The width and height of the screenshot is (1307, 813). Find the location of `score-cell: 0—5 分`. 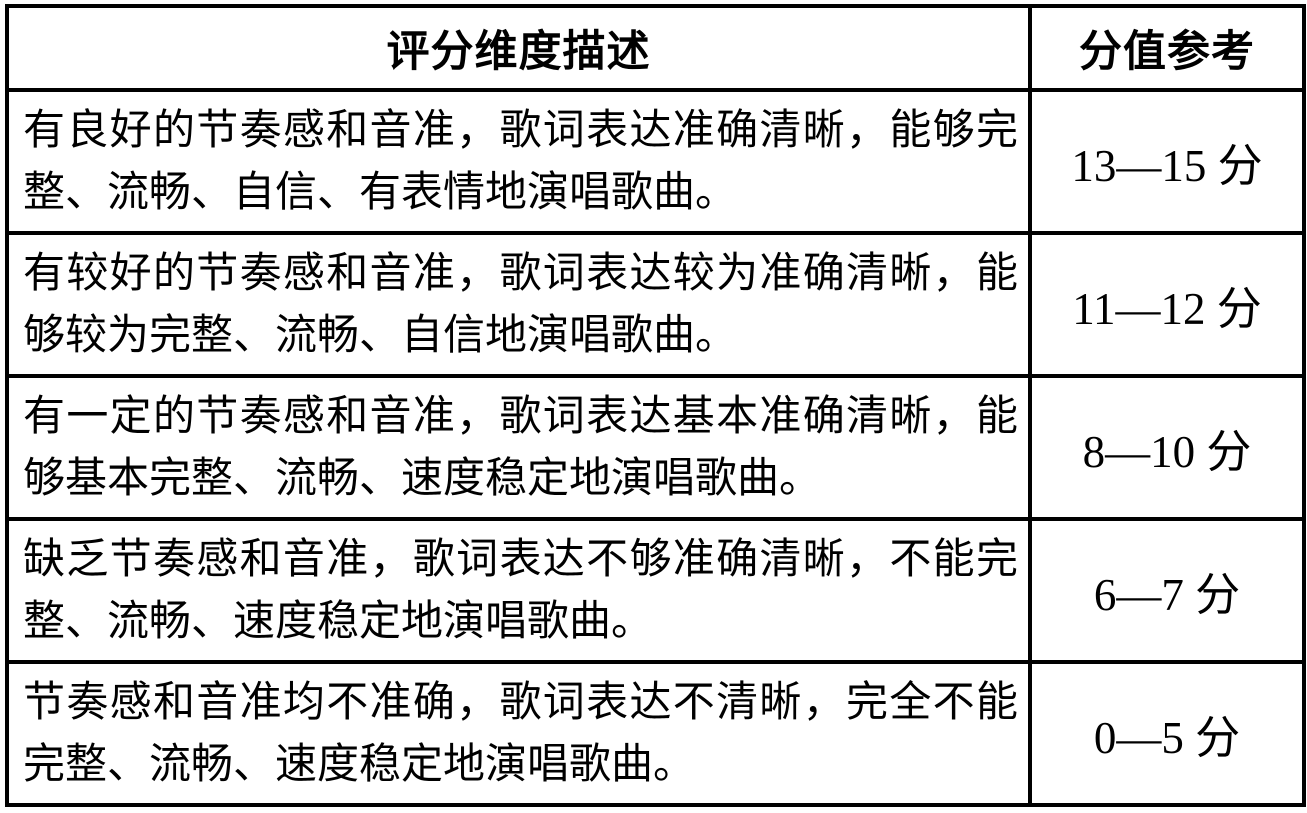

score-cell: 0—5 分 is located at coordinates (1167, 733).